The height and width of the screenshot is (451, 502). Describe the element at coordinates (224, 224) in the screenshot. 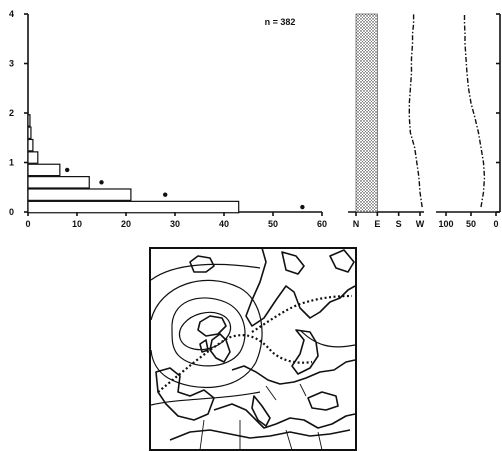

I see `hist-x-tick-label: 40` at that location.